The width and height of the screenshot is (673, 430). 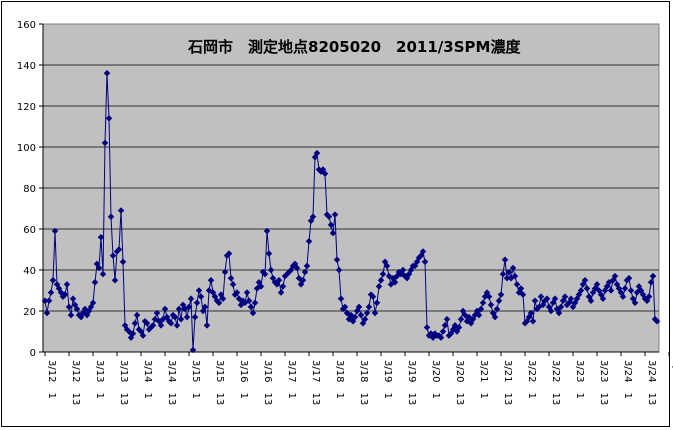 I want to click on x-tick-label-14: 3/19 1, so click(x=387, y=379).